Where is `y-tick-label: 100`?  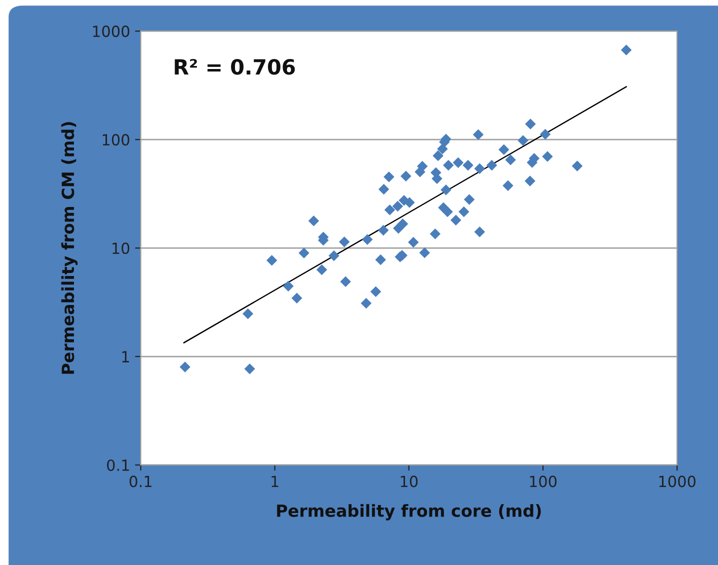
y-tick-label: 100 is located at coordinates (116, 140).